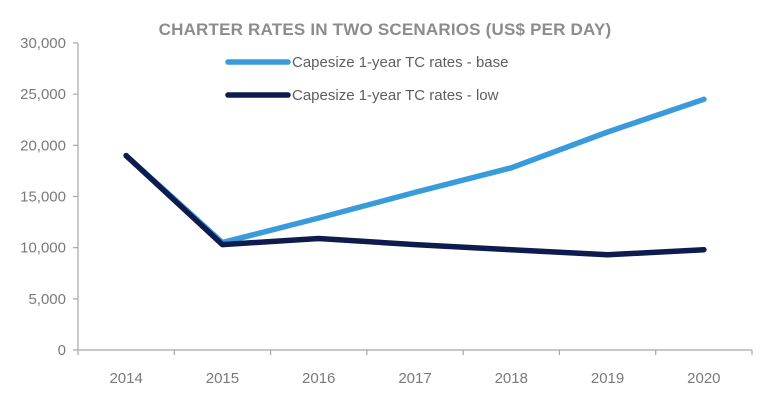 This screenshot has height=410, width=764. I want to click on x-tick-label: 2017, so click(414, 378).